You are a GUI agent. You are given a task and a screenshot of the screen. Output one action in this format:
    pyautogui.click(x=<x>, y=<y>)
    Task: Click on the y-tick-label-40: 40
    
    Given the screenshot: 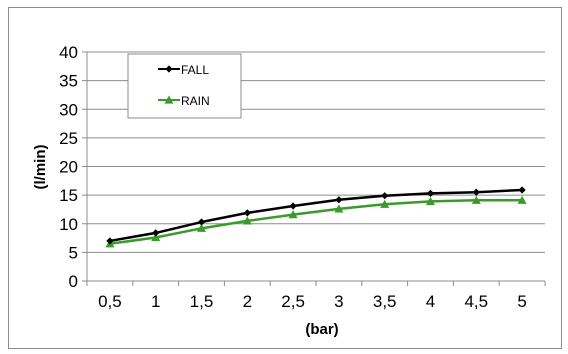 What is the action you would take?
    pyautogui.click(x=68, y=52)
    